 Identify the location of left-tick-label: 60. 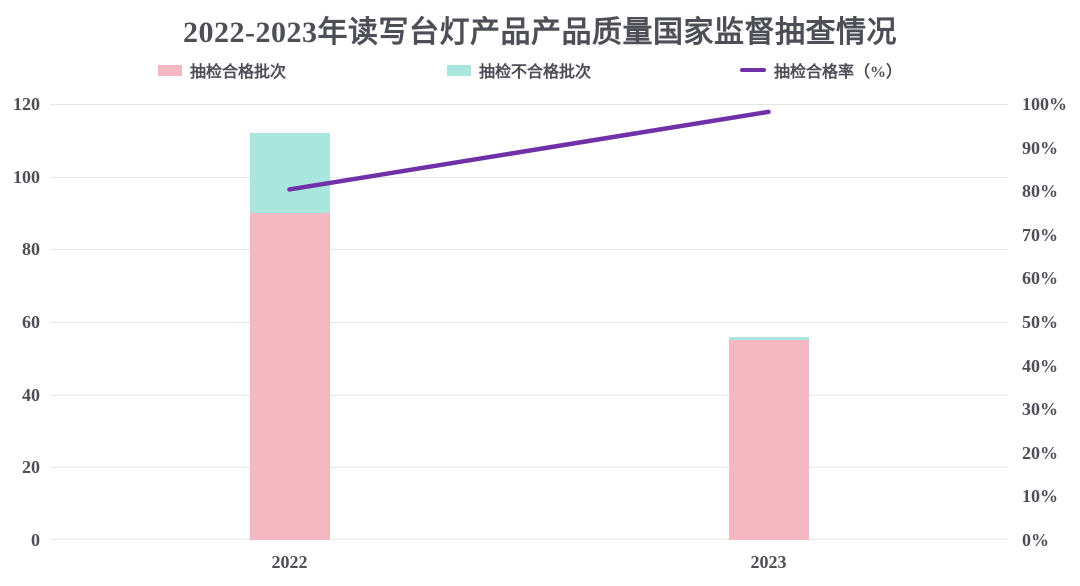
(31, 322).